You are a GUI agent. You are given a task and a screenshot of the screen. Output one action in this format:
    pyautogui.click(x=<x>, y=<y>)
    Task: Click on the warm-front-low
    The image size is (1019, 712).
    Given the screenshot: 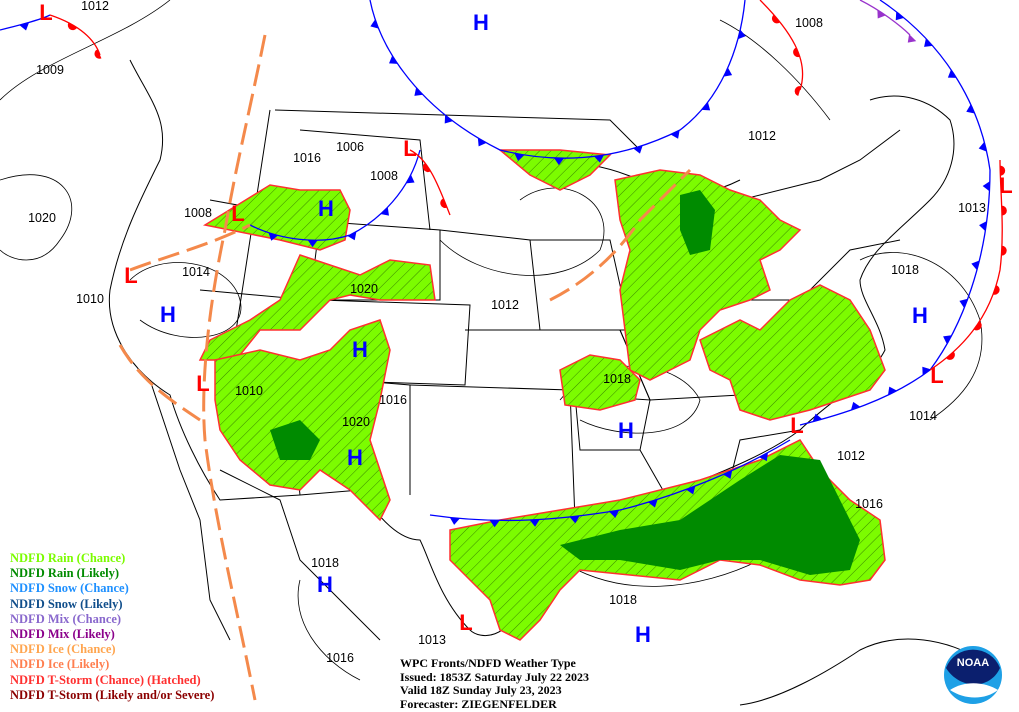 What is the action you would take?
    pyautogui.click(x=430, y=182)
    